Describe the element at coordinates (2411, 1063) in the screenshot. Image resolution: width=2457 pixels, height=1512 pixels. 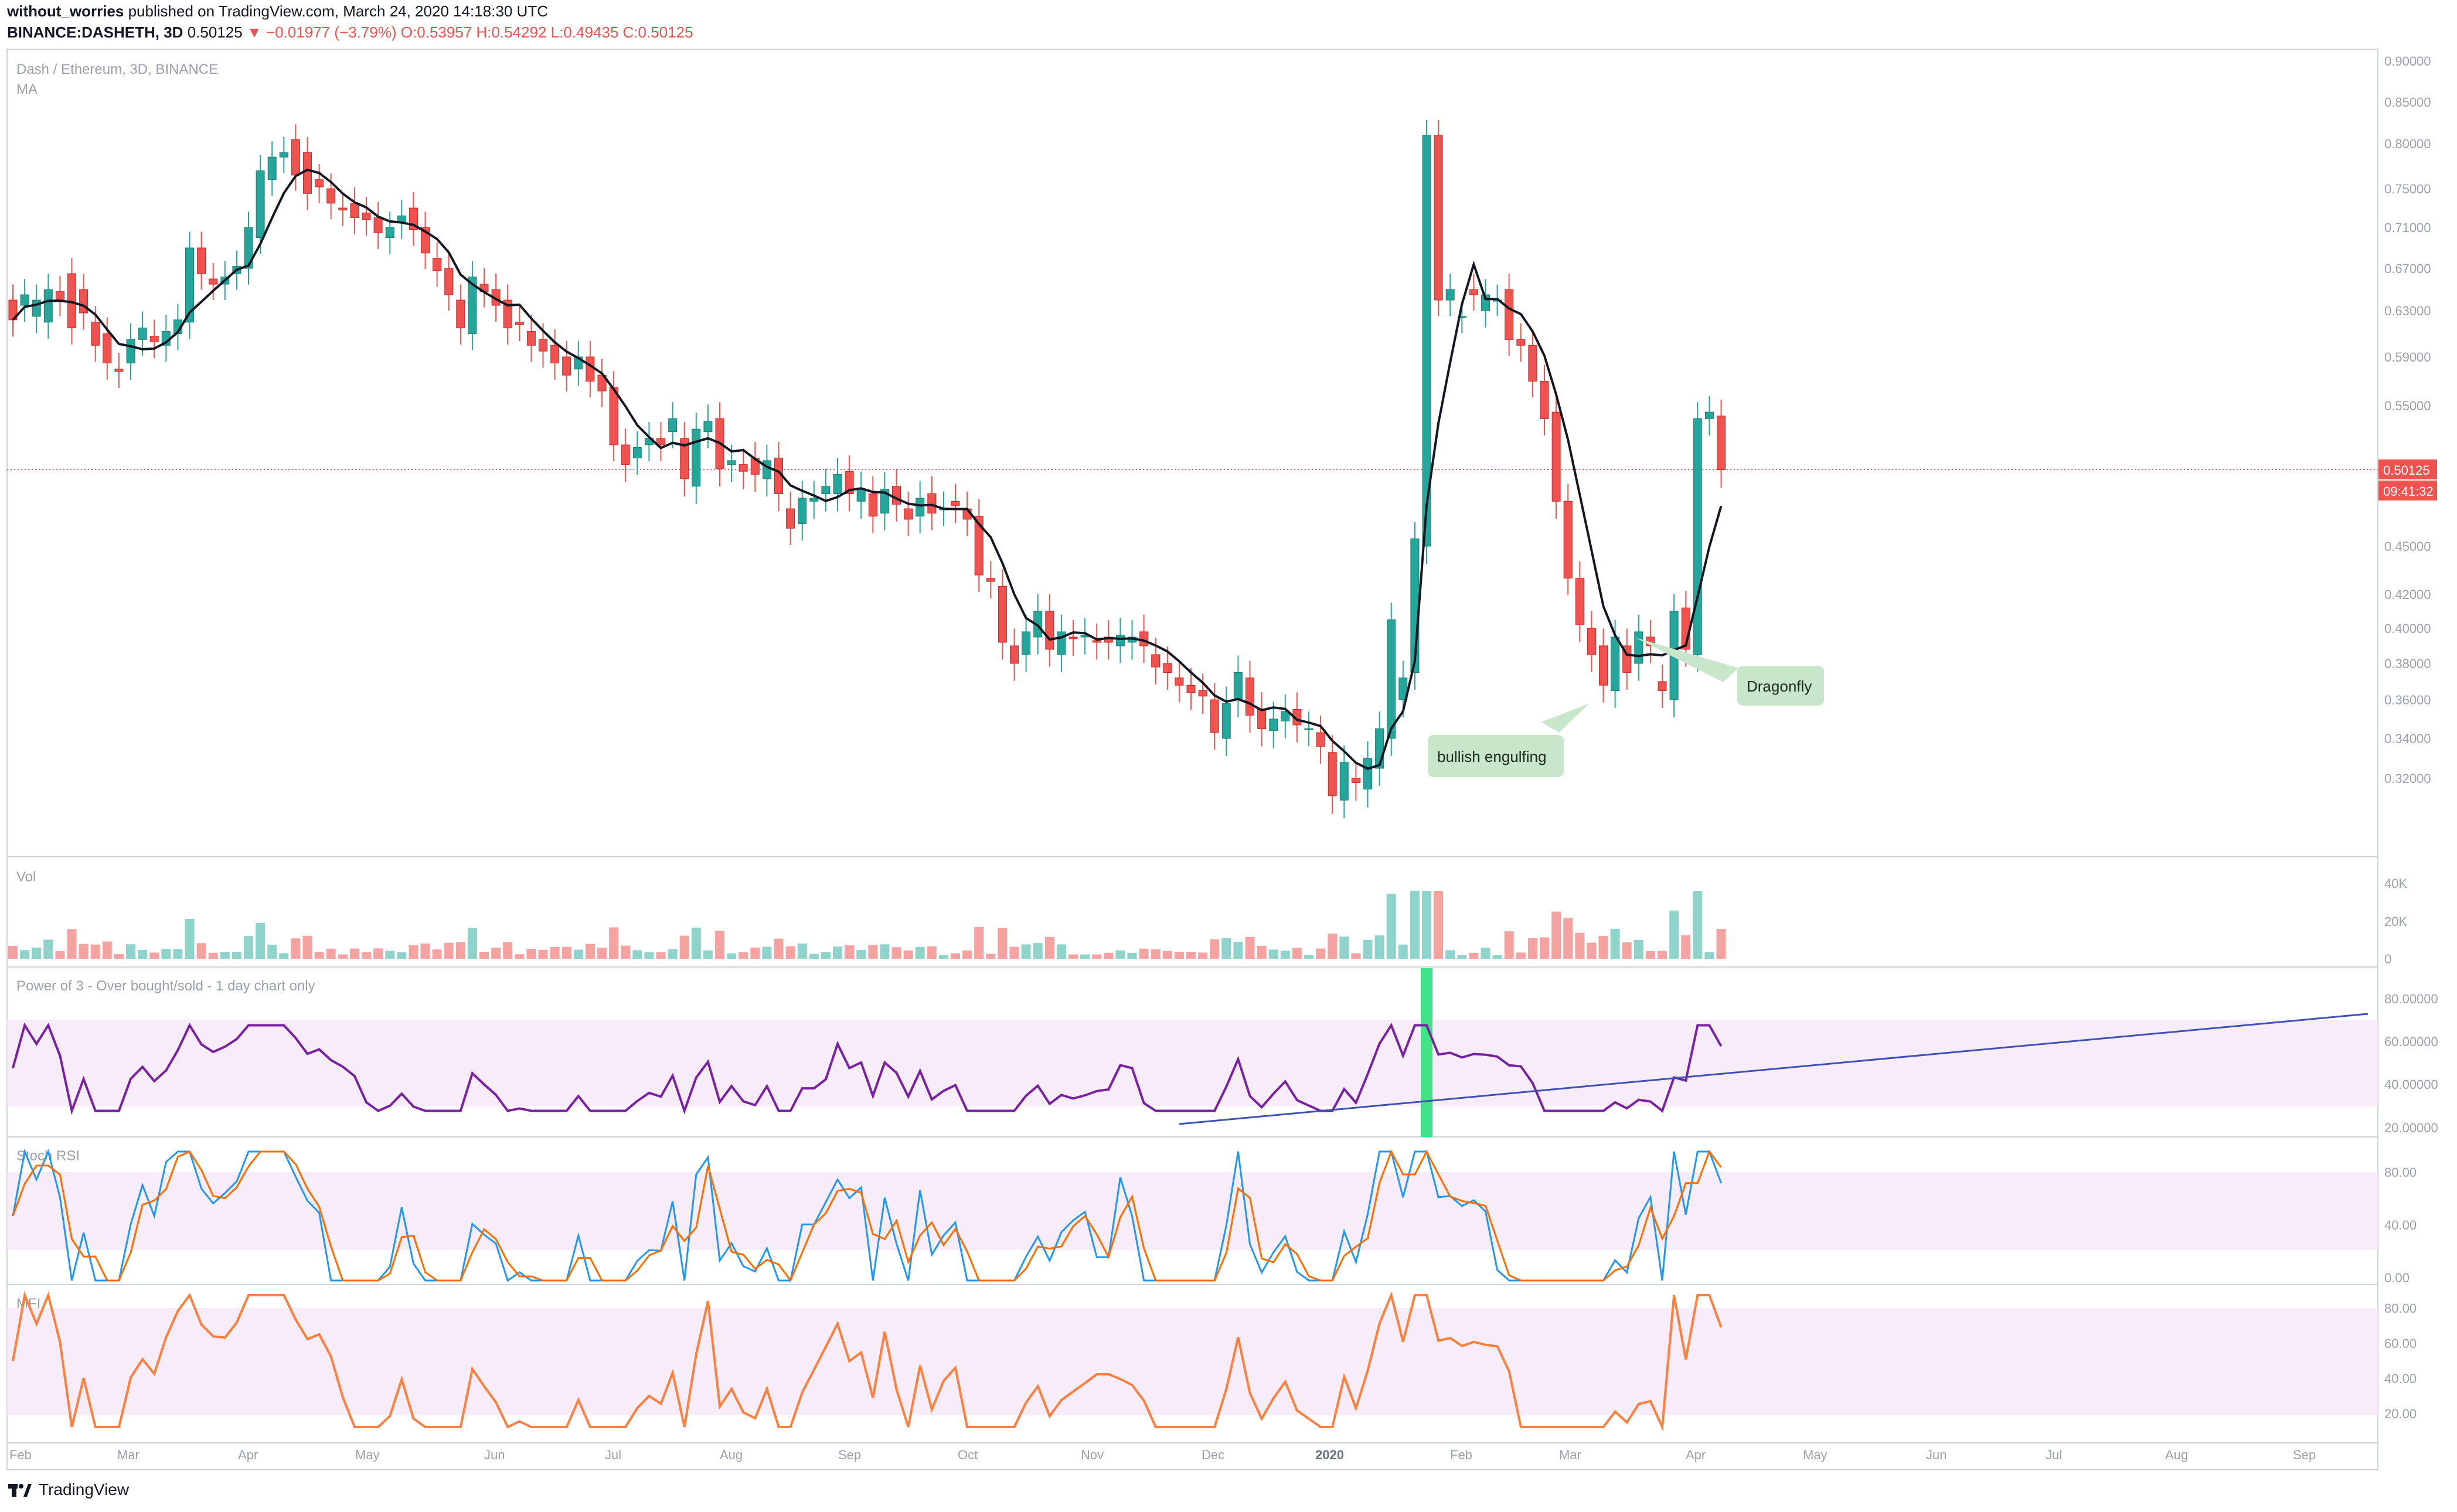
I see `po3-axis: 80.00000 60.00000 40.00000 20.00000` at that location.